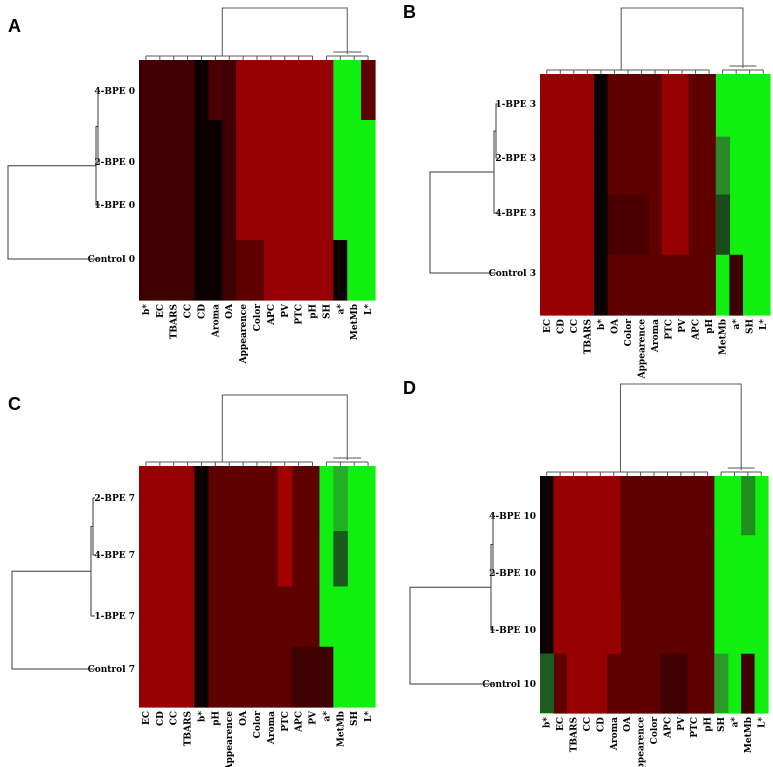  What do you see at coordinates (175, 718) in the screenshot?
I see `column-label: CC` at bounding box center [175, 718].